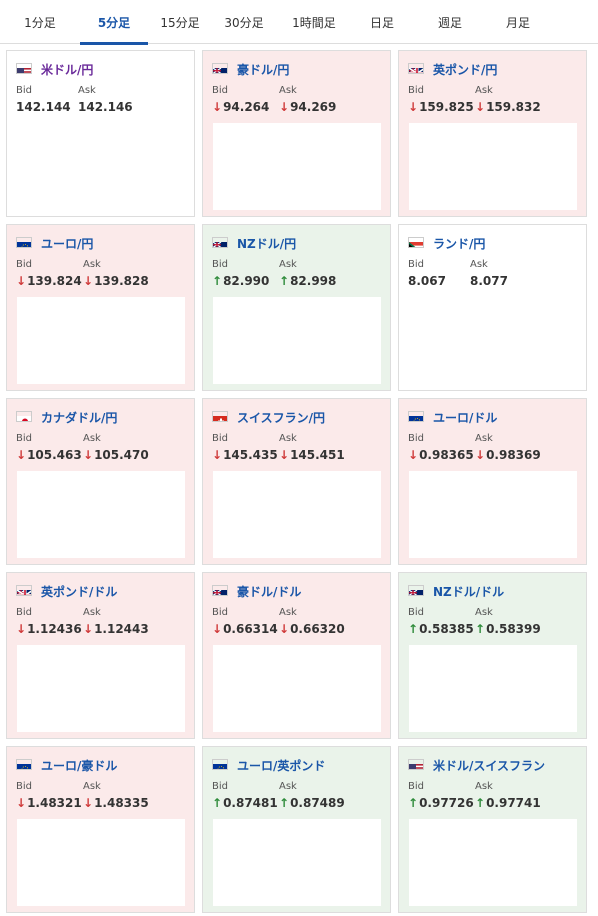 This screenshot has height=916, width=598. I want to click on ask-value: ↓94.269, so click(308, 107).